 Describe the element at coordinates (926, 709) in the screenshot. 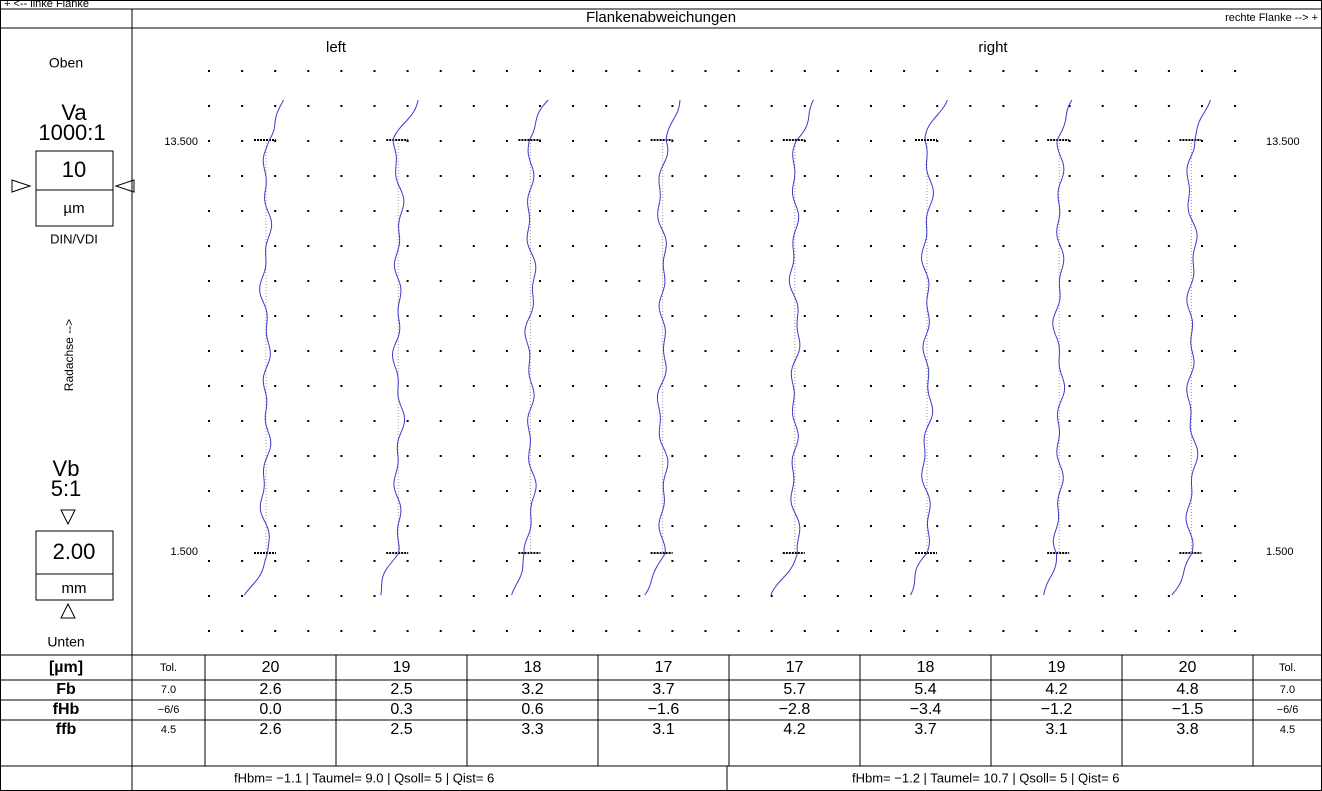

I see `cell: −3.4` at that location.